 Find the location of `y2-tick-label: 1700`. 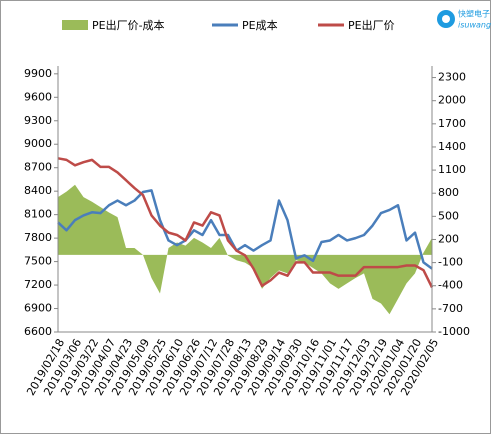

y2-tick-label: 1700 is located at coordinates (452, 123).